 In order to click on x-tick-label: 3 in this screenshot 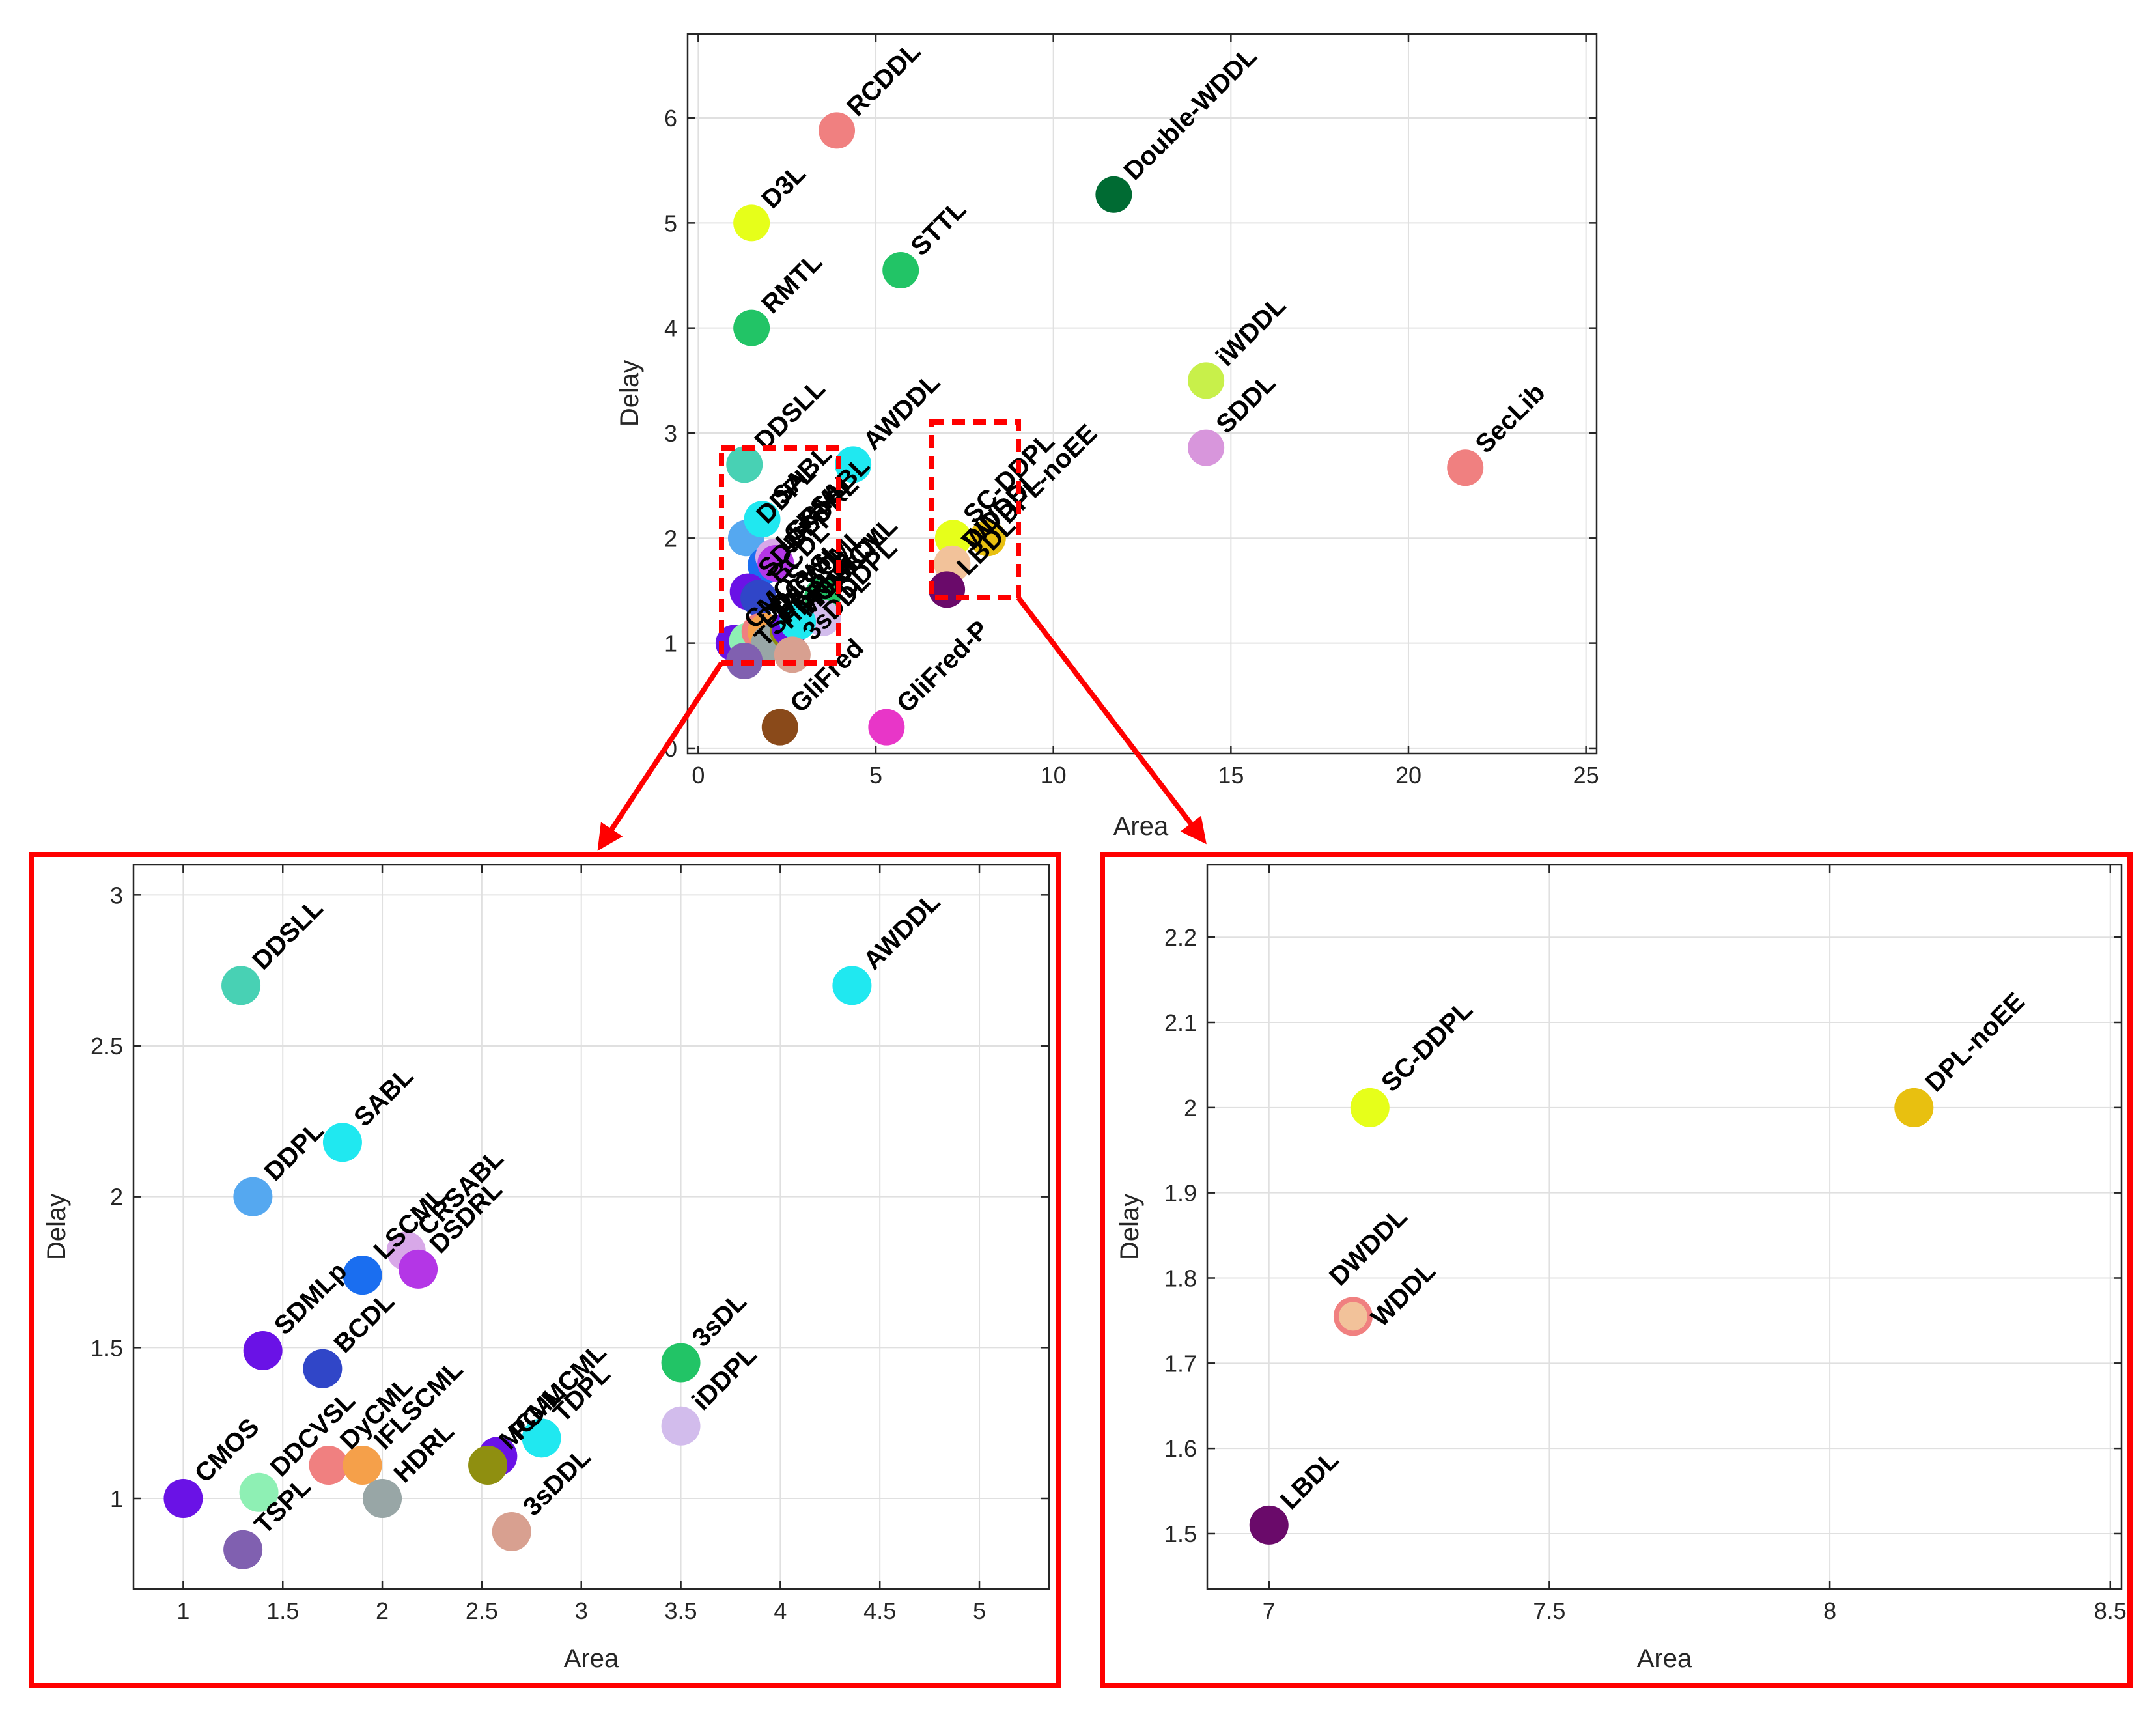, I will do `click(582, 1610)`.